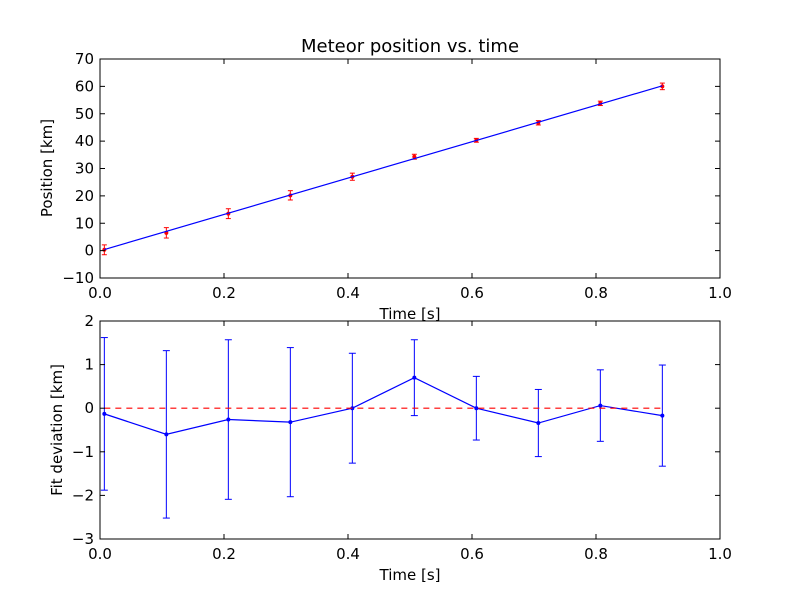  Describe the element at coordinates (89, 408) in the screenshot. I see `deviation-y-tick-label: 0` at that location.